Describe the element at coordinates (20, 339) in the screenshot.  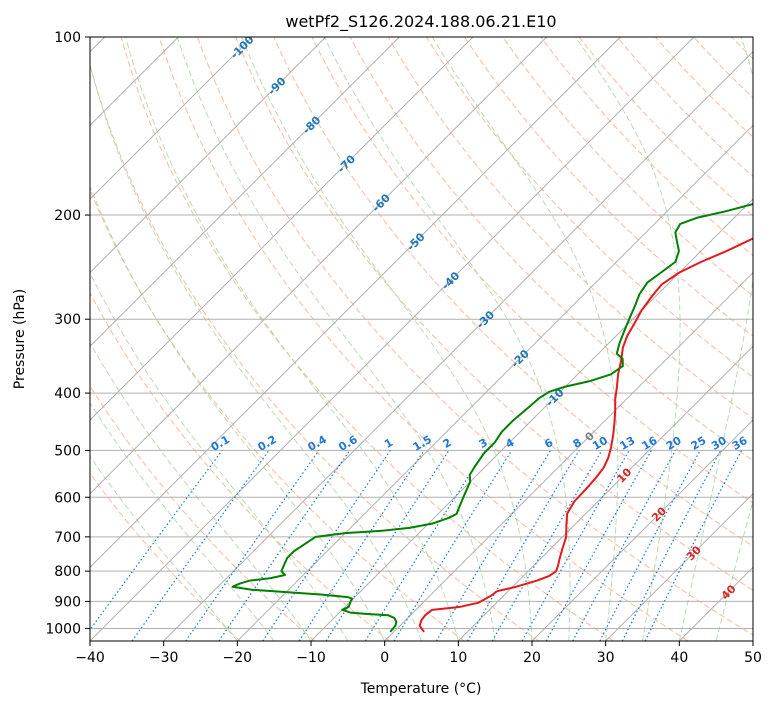
I see `y-axis-label: Pressure (hPa)` at that location.